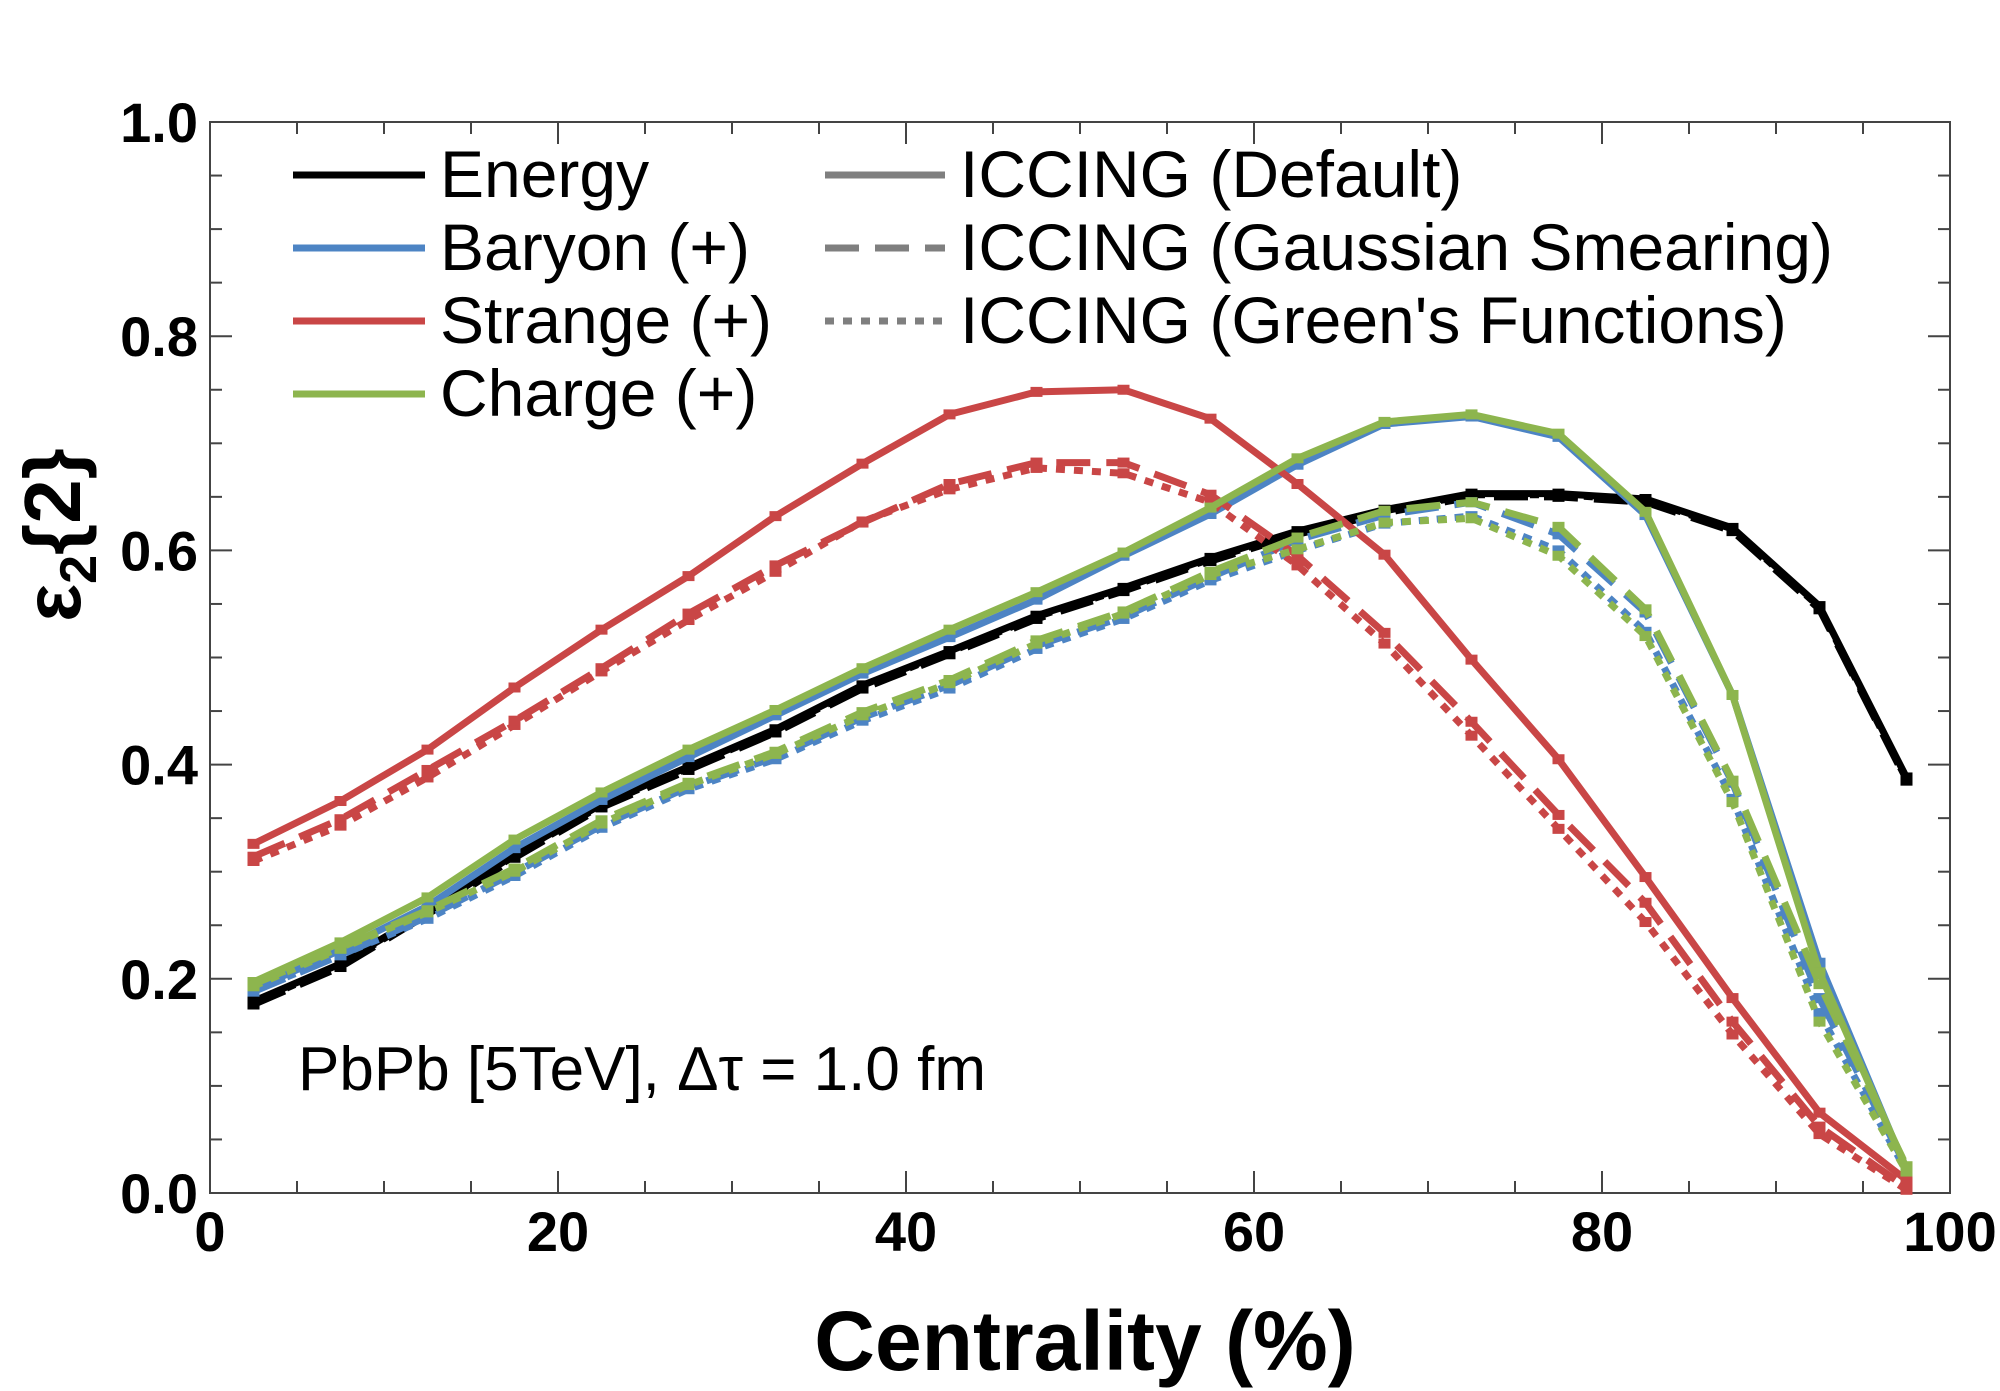 This screenshot has height=1391, width=2000. Describe the element at coordinates (598, 393) in the screenshot. I see `legend-label: Charge (+)` at that location.